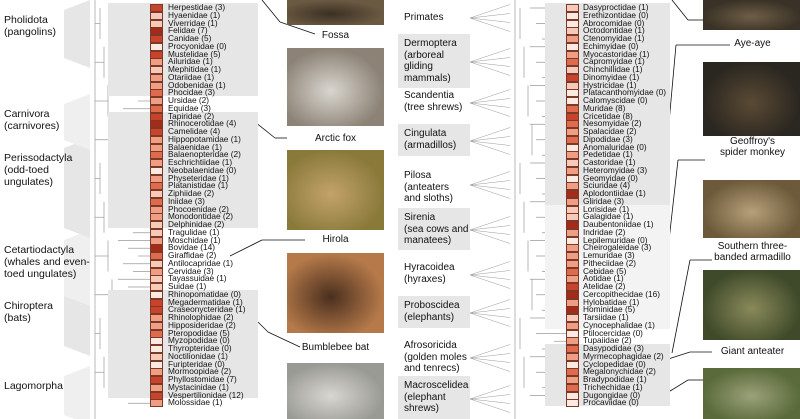 This screenshot has height=419, width=800. Describe the element at coordinates (194, 131) in the screenshot. I see `left-family-label: Camelidae (4)` at that location.